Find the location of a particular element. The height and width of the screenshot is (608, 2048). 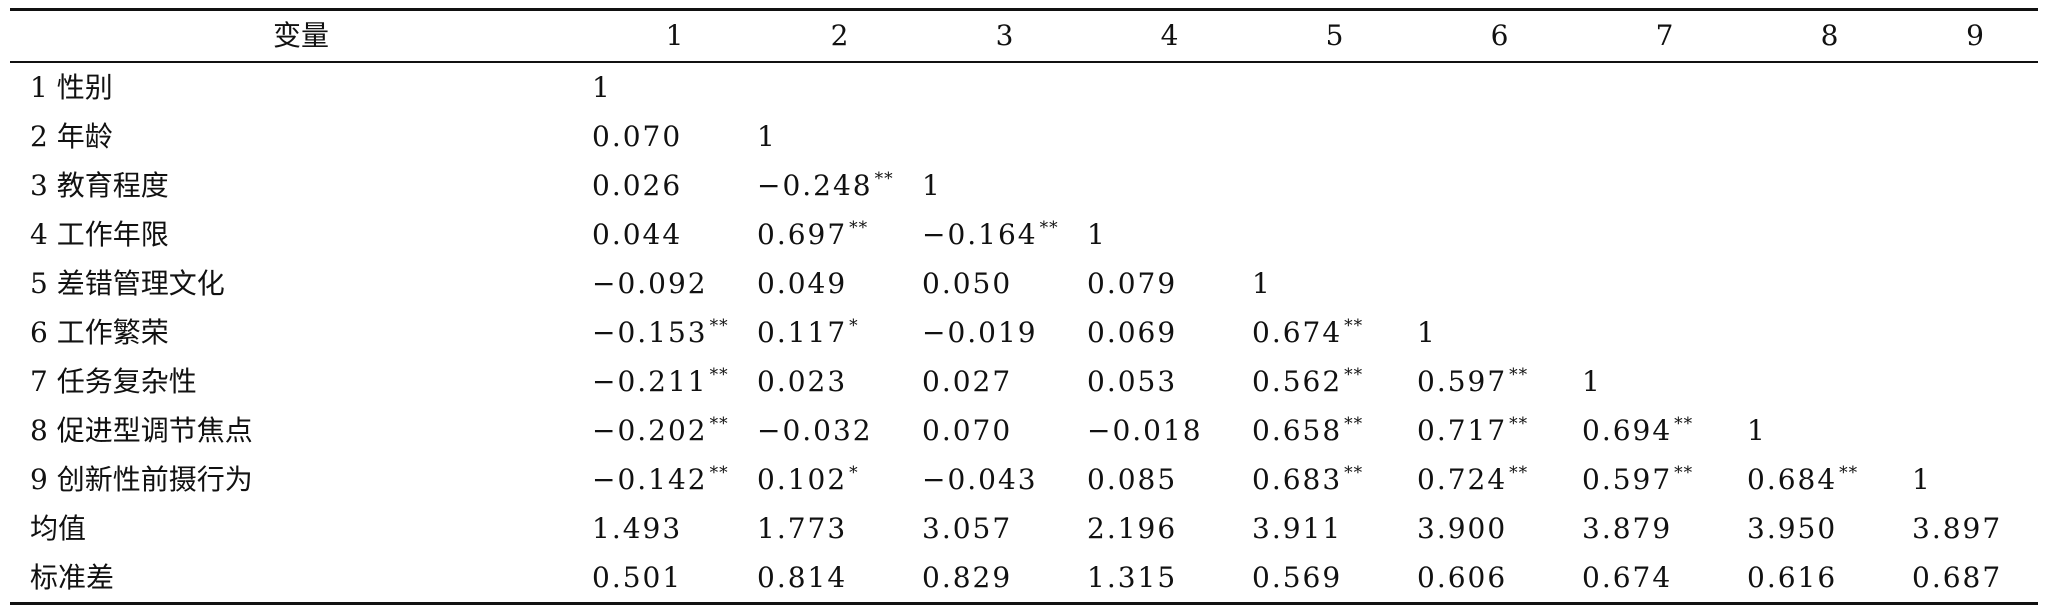

table-header: 变量 1 2 3 4 5 6 7 8 9 is located at coordinates (1024, 35).